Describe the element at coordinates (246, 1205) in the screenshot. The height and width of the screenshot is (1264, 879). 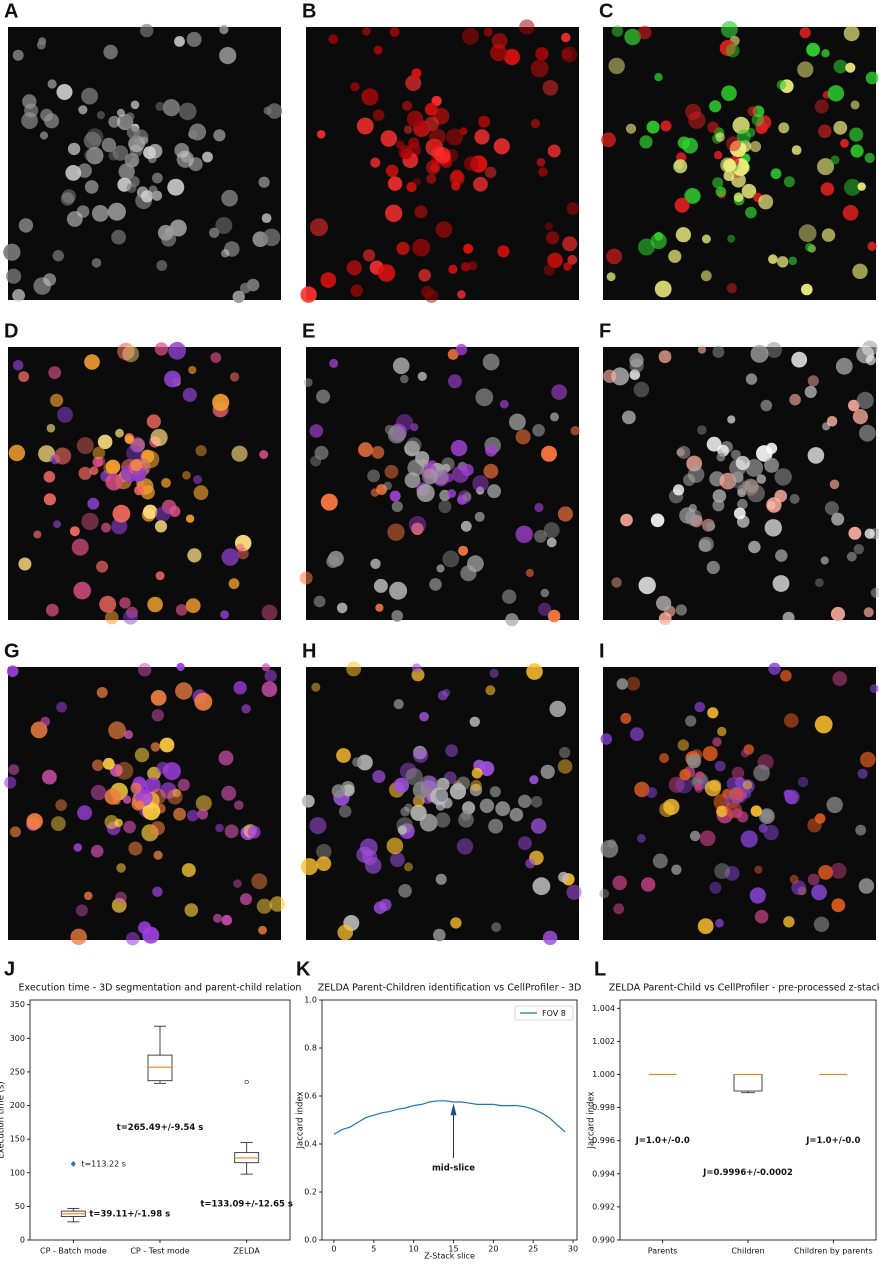
I see `box-label: t=133.09+/-12.65 s` at that location.